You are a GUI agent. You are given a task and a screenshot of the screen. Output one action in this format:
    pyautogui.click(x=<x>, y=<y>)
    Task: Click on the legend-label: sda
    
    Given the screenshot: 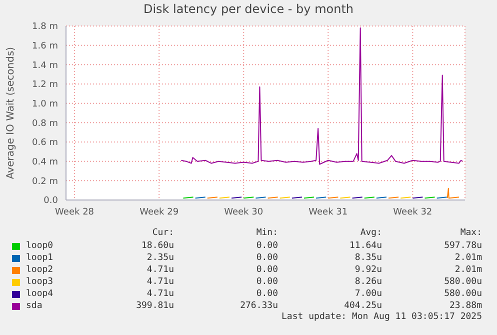 What is the action you would take?
    pyautogui.click(x=35, y=306)
    